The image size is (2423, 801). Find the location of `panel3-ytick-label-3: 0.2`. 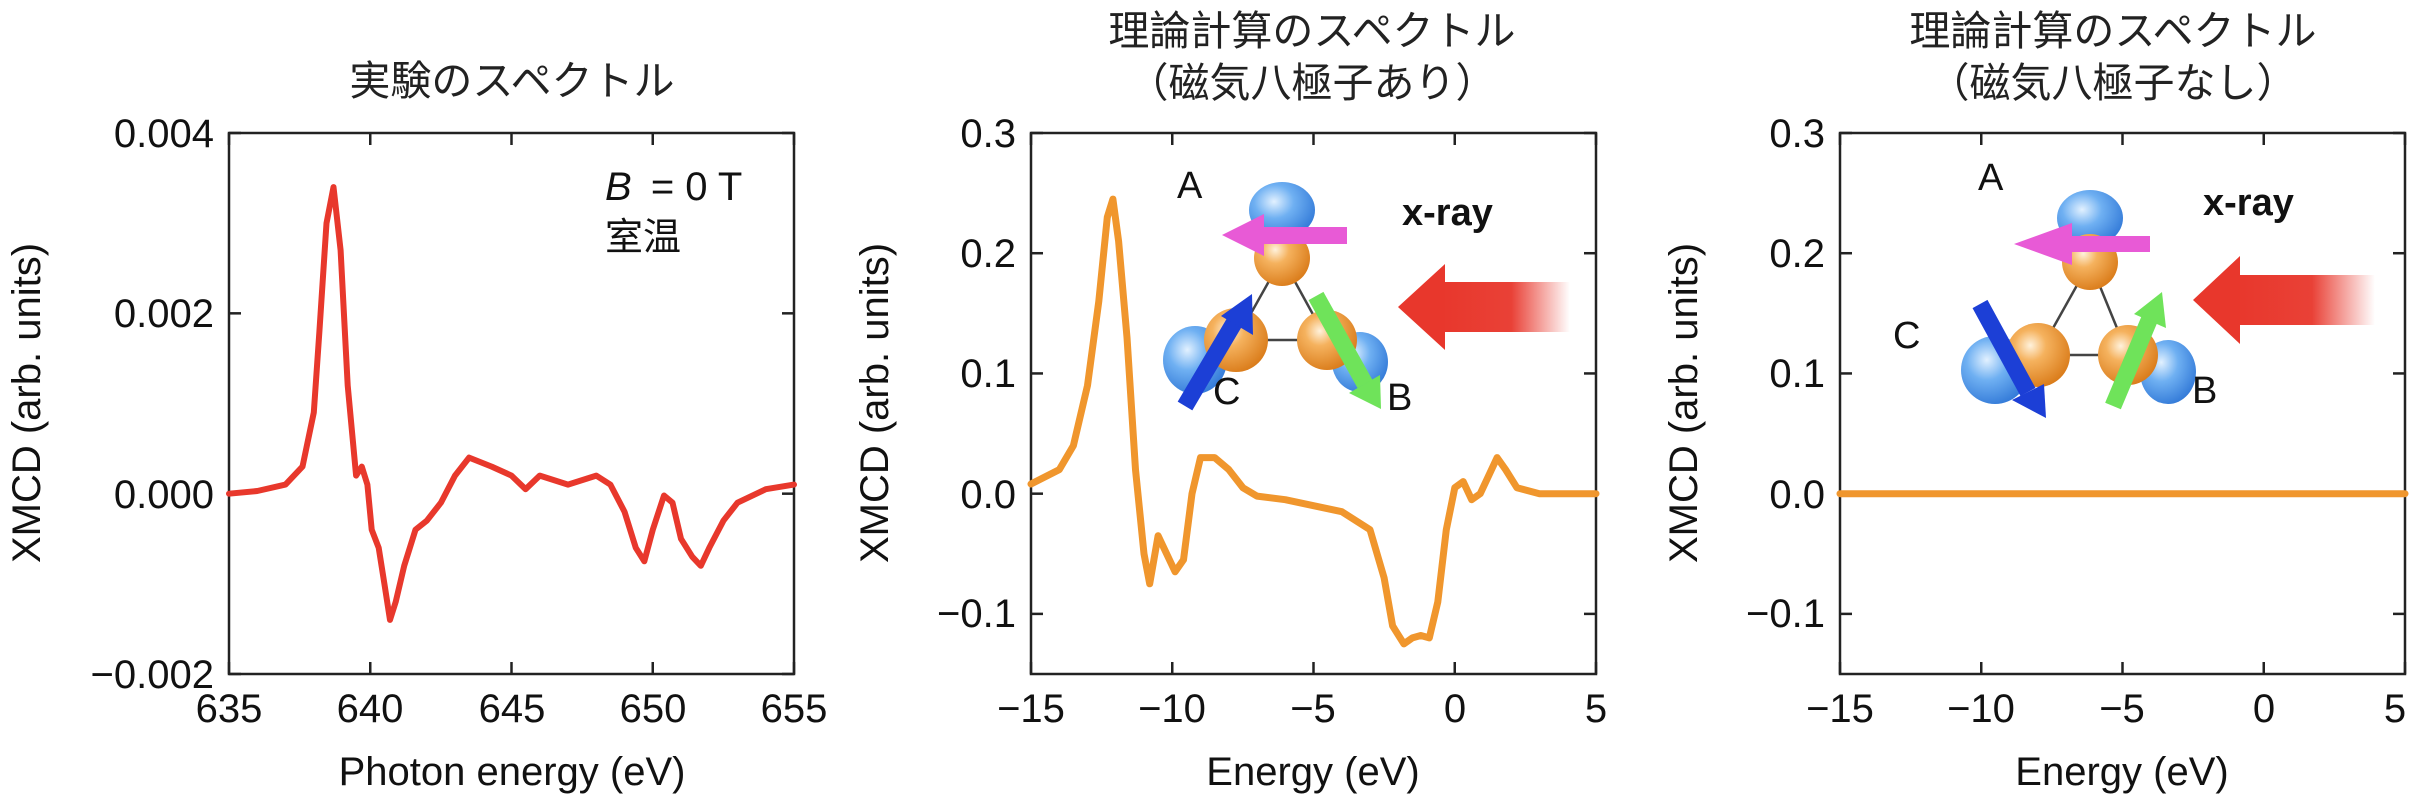

panel3-ytick-label-3: 0.2 is located at coordinates (1797, 254).